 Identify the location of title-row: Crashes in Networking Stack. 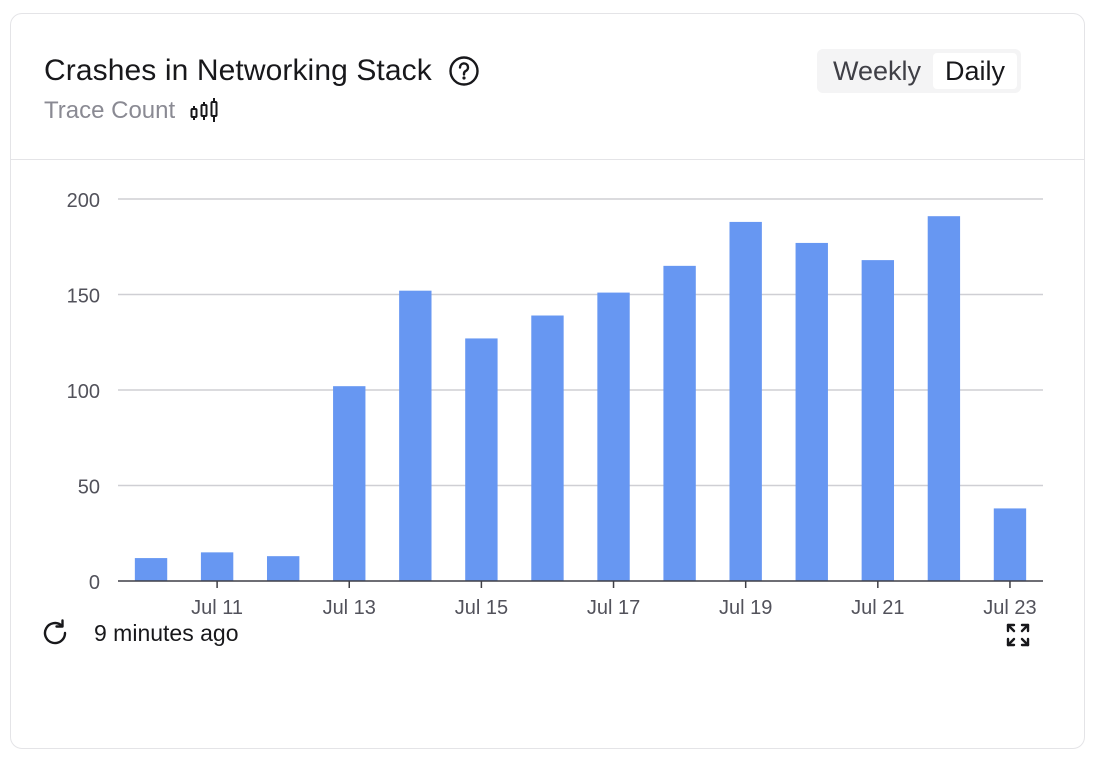
(262, 71).